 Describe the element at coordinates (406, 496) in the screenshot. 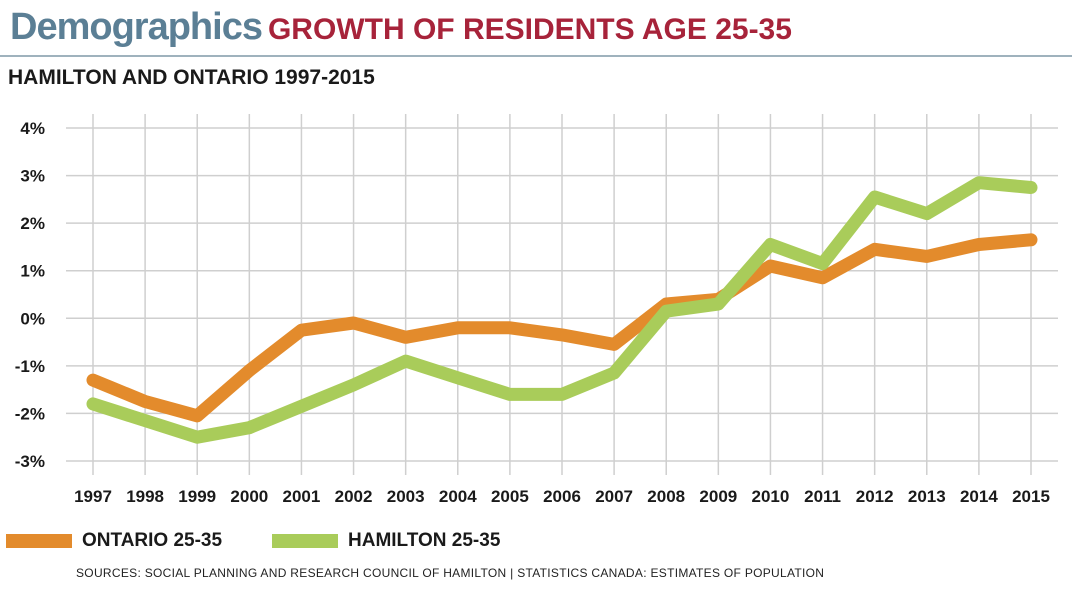

I see `x-tick-label: 2003` at that location.